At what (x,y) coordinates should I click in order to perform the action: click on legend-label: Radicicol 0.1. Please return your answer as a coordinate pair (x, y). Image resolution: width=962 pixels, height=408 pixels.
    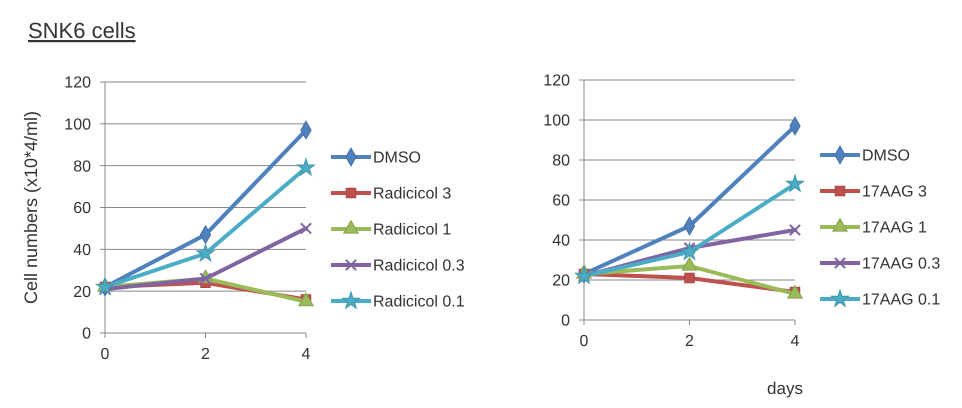
    Looking at the image, I should click on (419, 302).